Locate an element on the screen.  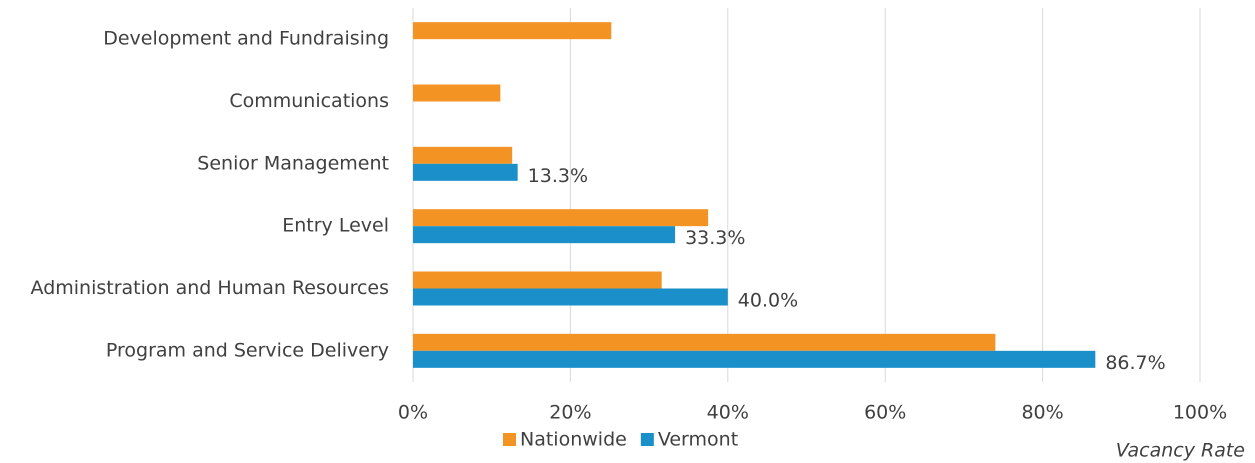
x-tick-label: 60% is located at coordinates (885, 413).